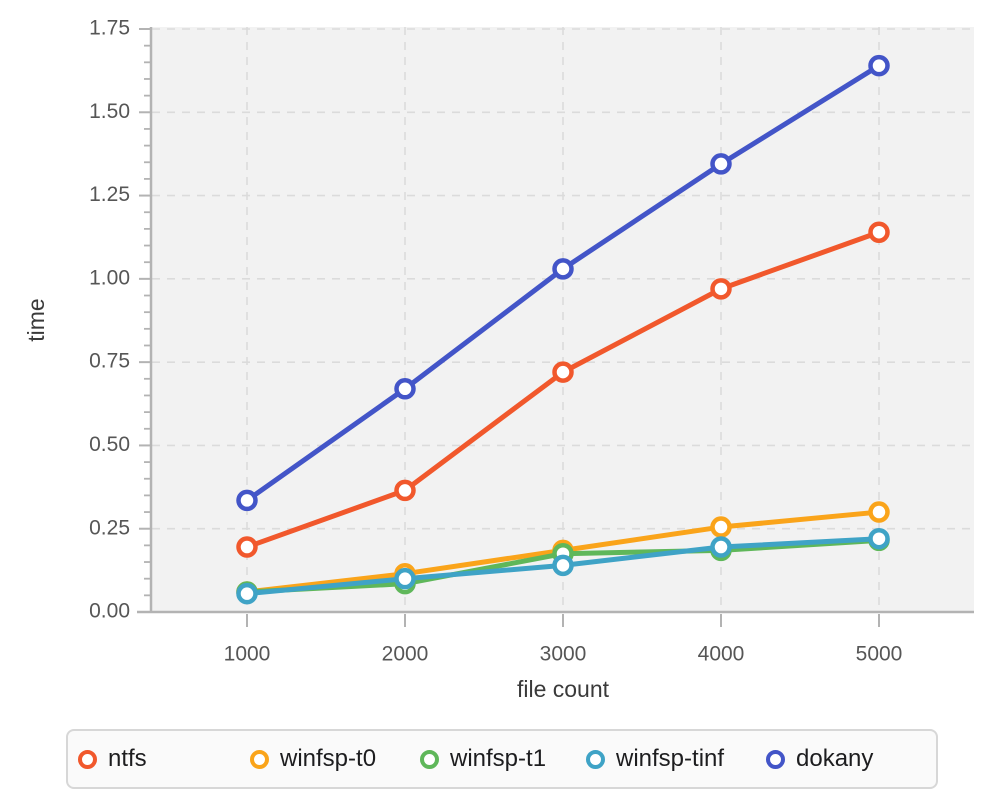 Image resolution: width=1000 pixels, height=800 pixels. I want to click on x-axis-label: file count, so click(563, 689).